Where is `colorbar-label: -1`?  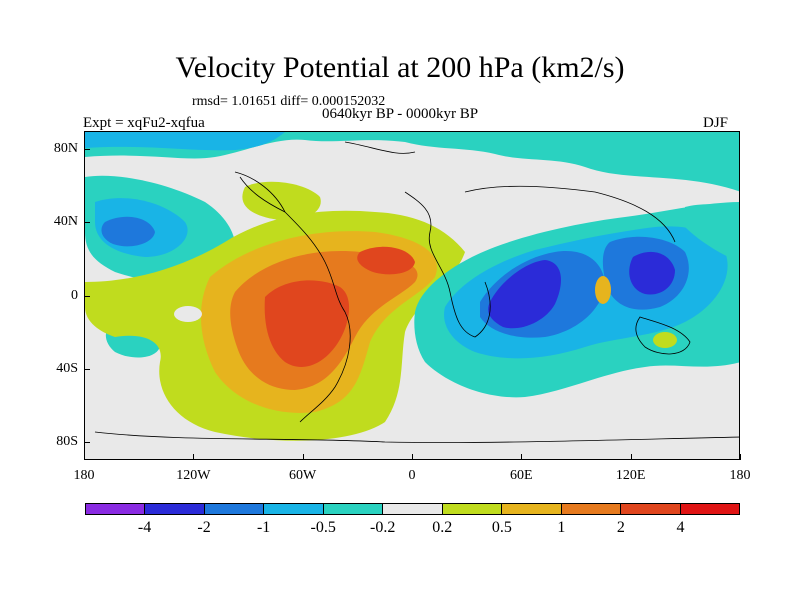
colorbar-label: -1 is located at coordinates (263, 527).